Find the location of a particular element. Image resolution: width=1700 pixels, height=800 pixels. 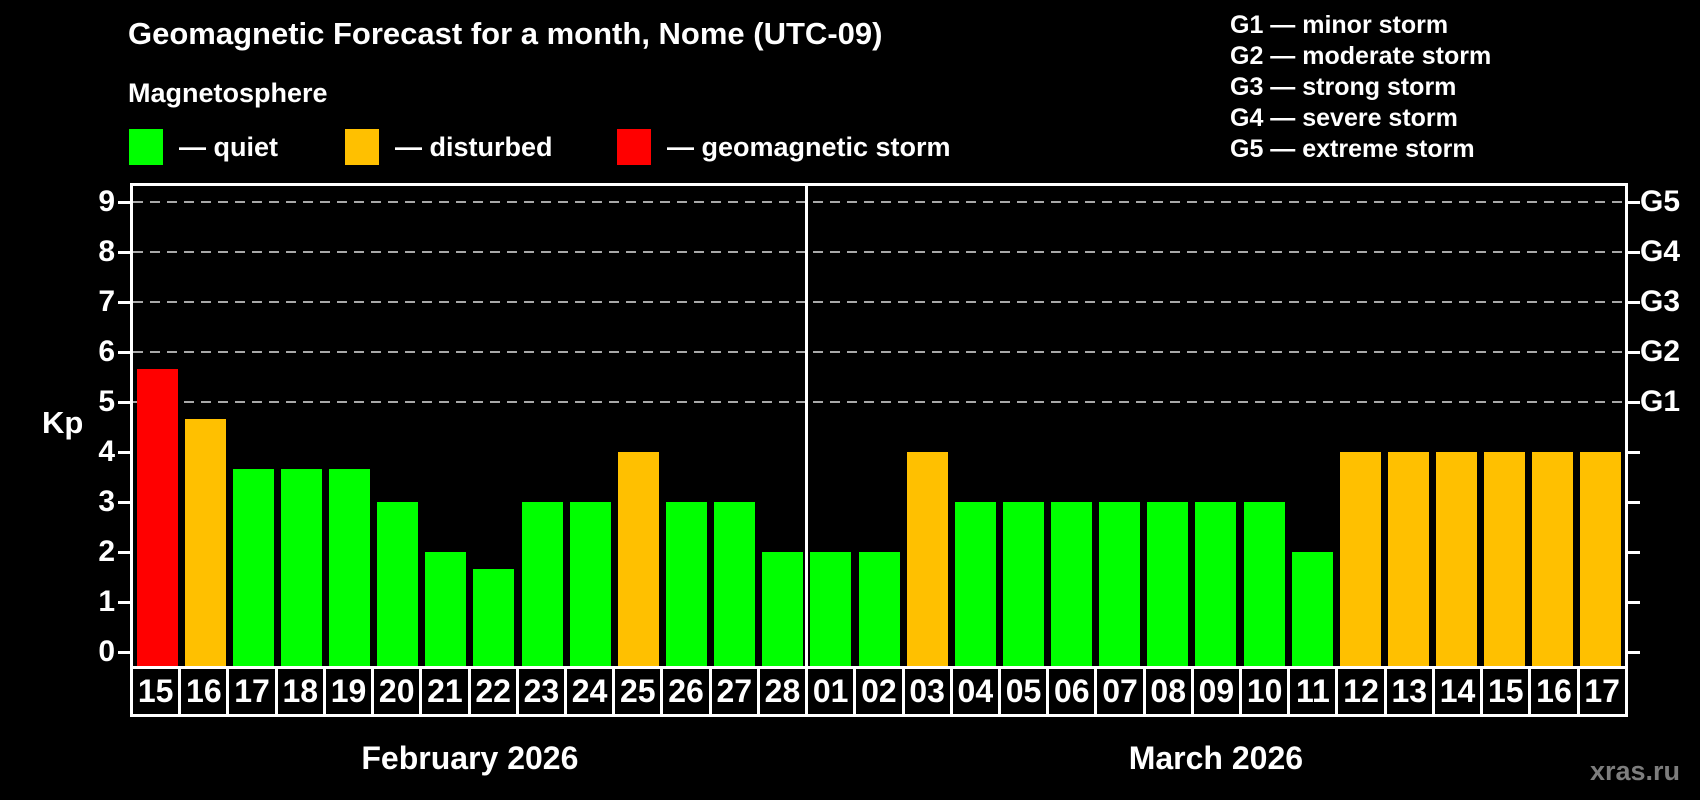

g-axis-label-g3: G3 is located at coordinates (1660, 301).